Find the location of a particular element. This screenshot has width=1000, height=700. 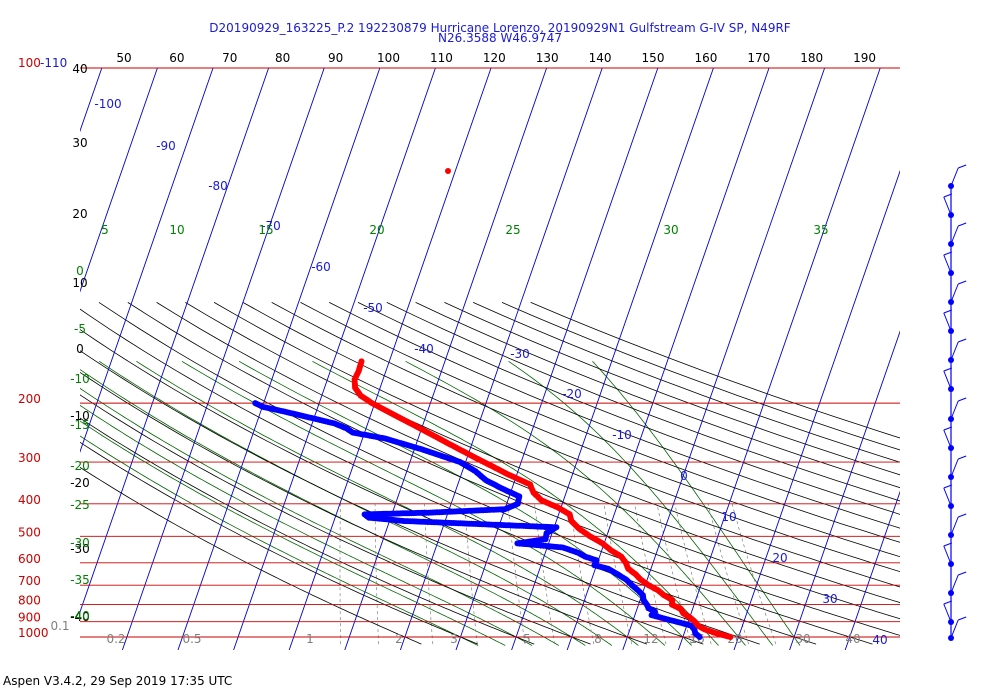

top-temperature-tick: 100 is located at coordinates (388, 58).